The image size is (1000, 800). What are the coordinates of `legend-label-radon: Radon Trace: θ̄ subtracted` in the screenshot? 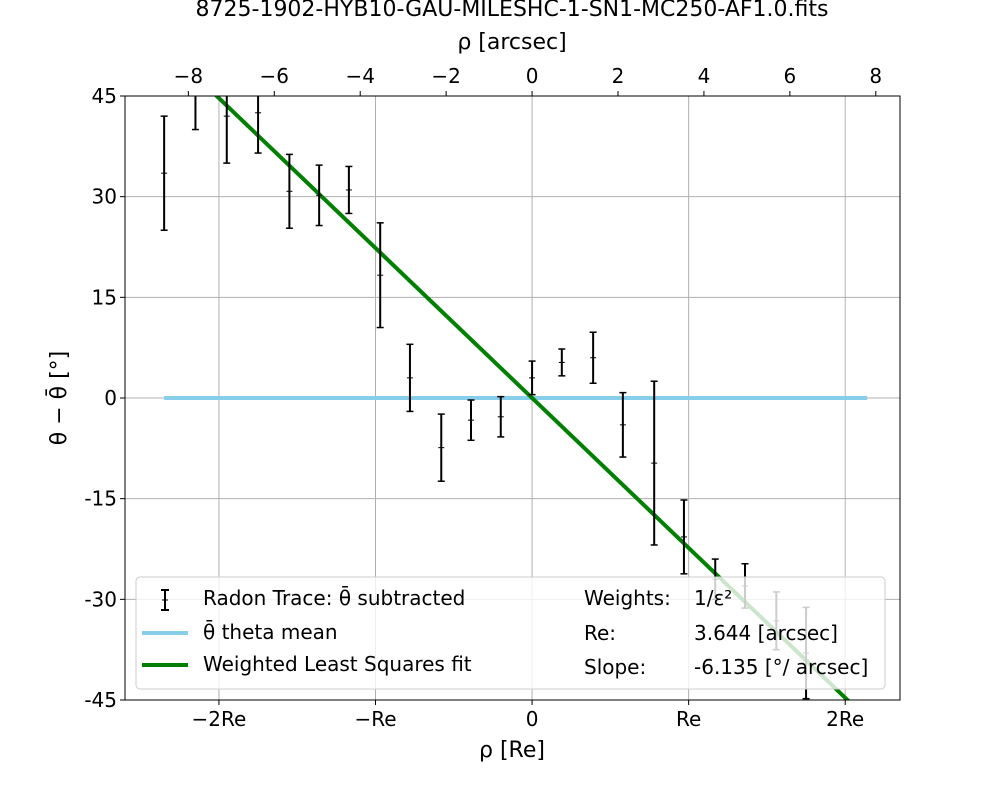 It's located at (334, 597).